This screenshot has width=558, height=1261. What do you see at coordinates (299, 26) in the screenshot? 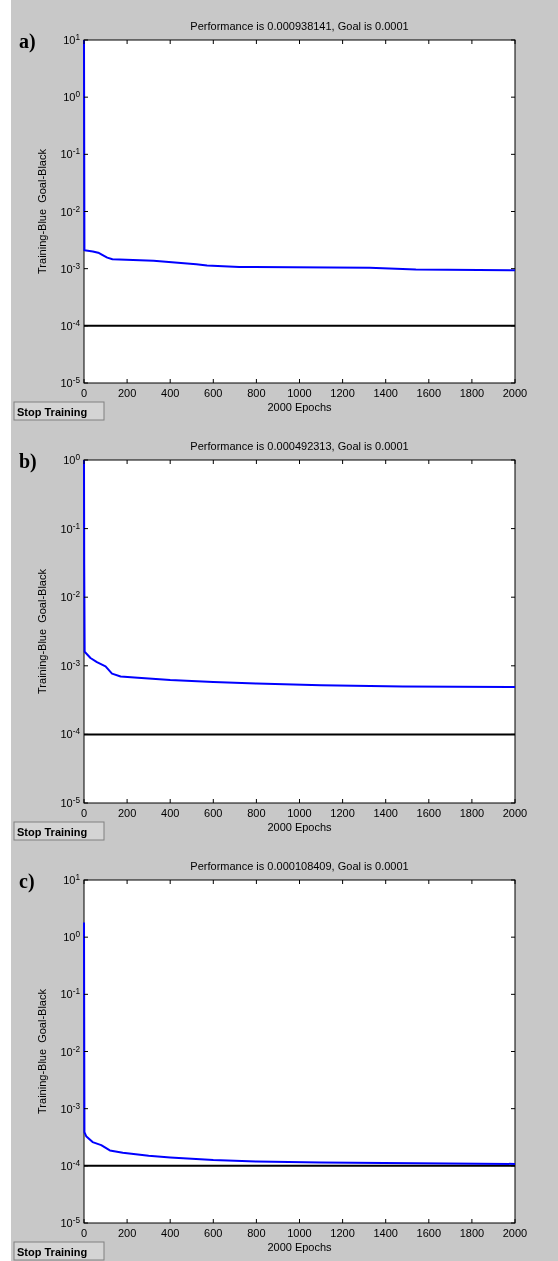
I see `chart-title: Performance is 0.000938141, Goal is 0.0001` at bounding box center [299, 26].